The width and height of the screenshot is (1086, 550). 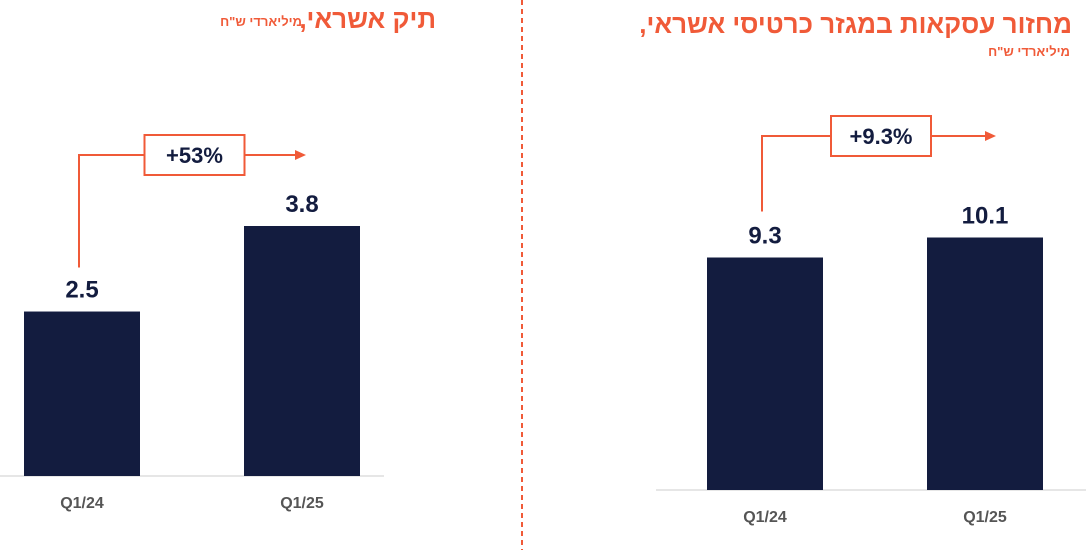 I want to click on growth-badge-label: +9.3%, so click(x=881, y=136).